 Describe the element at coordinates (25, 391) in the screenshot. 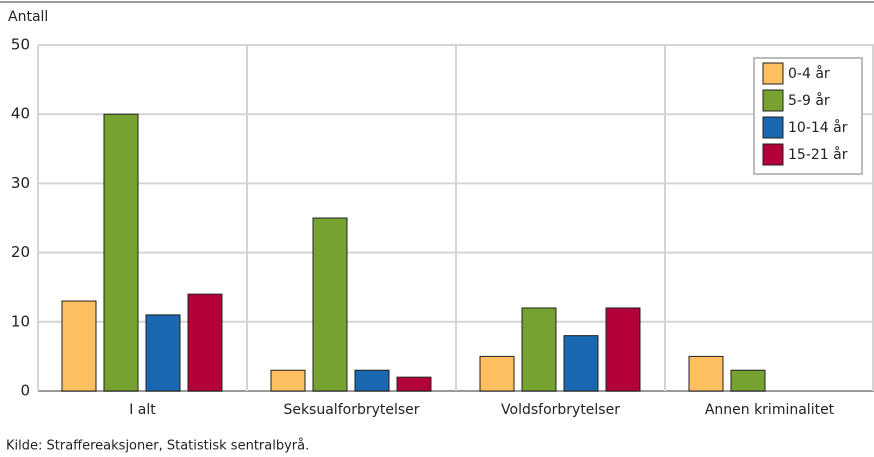

I see `y-tick-label: 0` at that location.